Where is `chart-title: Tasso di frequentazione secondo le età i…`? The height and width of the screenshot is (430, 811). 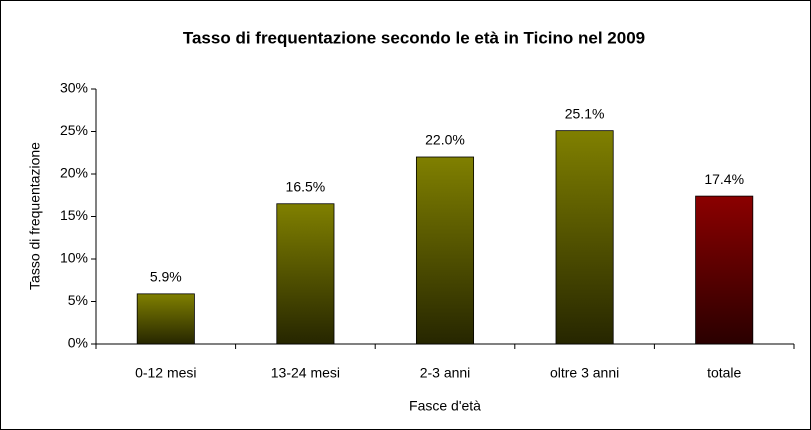 chart-title: Tasso di frequentazione secondo le età i… is located at coordinates (414, 37).